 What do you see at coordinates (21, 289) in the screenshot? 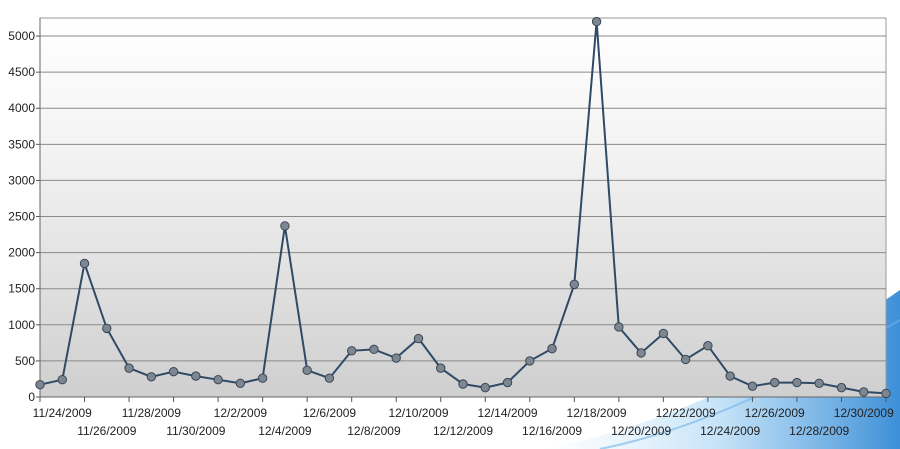
I see `y-tick-label: 1500` at bounding box center [21, 289].